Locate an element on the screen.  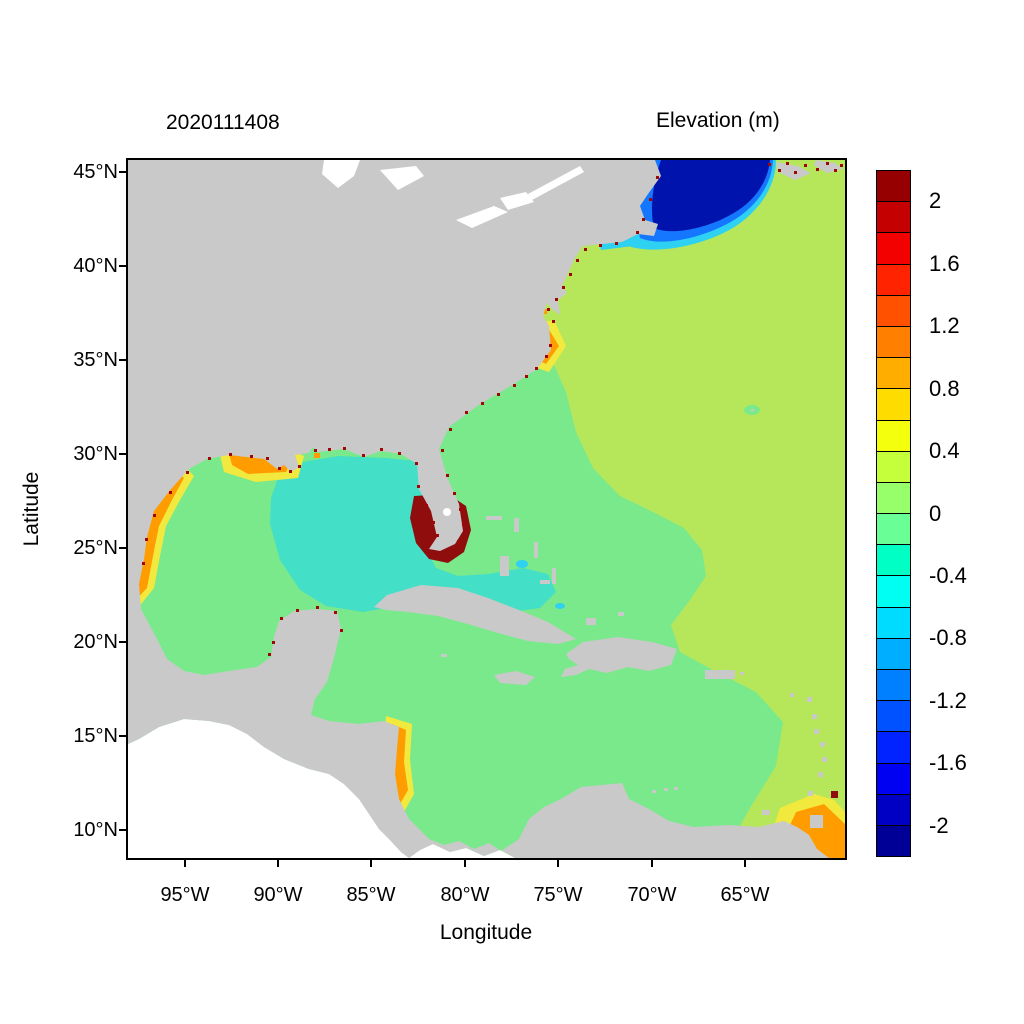
y-tick-label: 40°N is located at coordinates (95, 266).